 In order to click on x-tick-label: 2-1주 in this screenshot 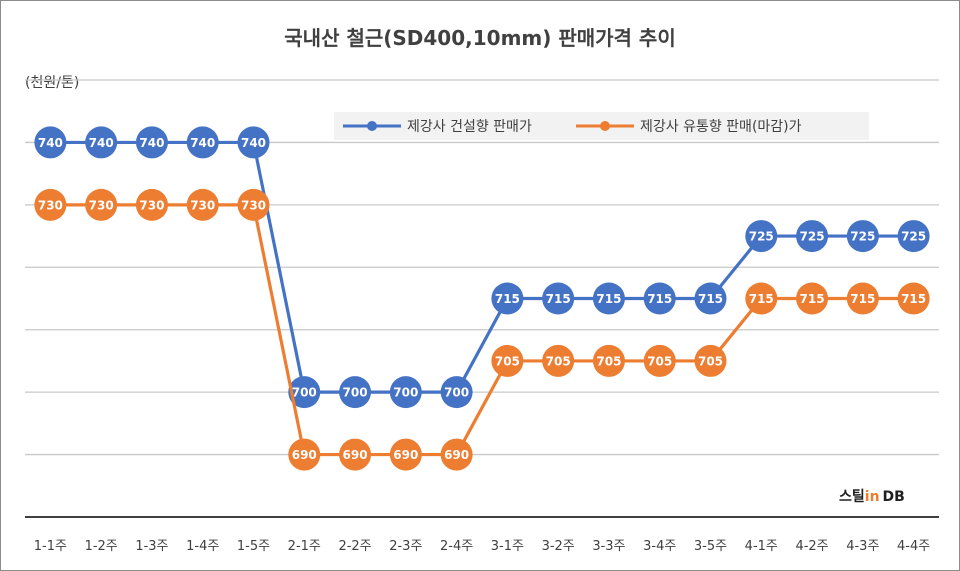, I will do `click(304, 546)`.